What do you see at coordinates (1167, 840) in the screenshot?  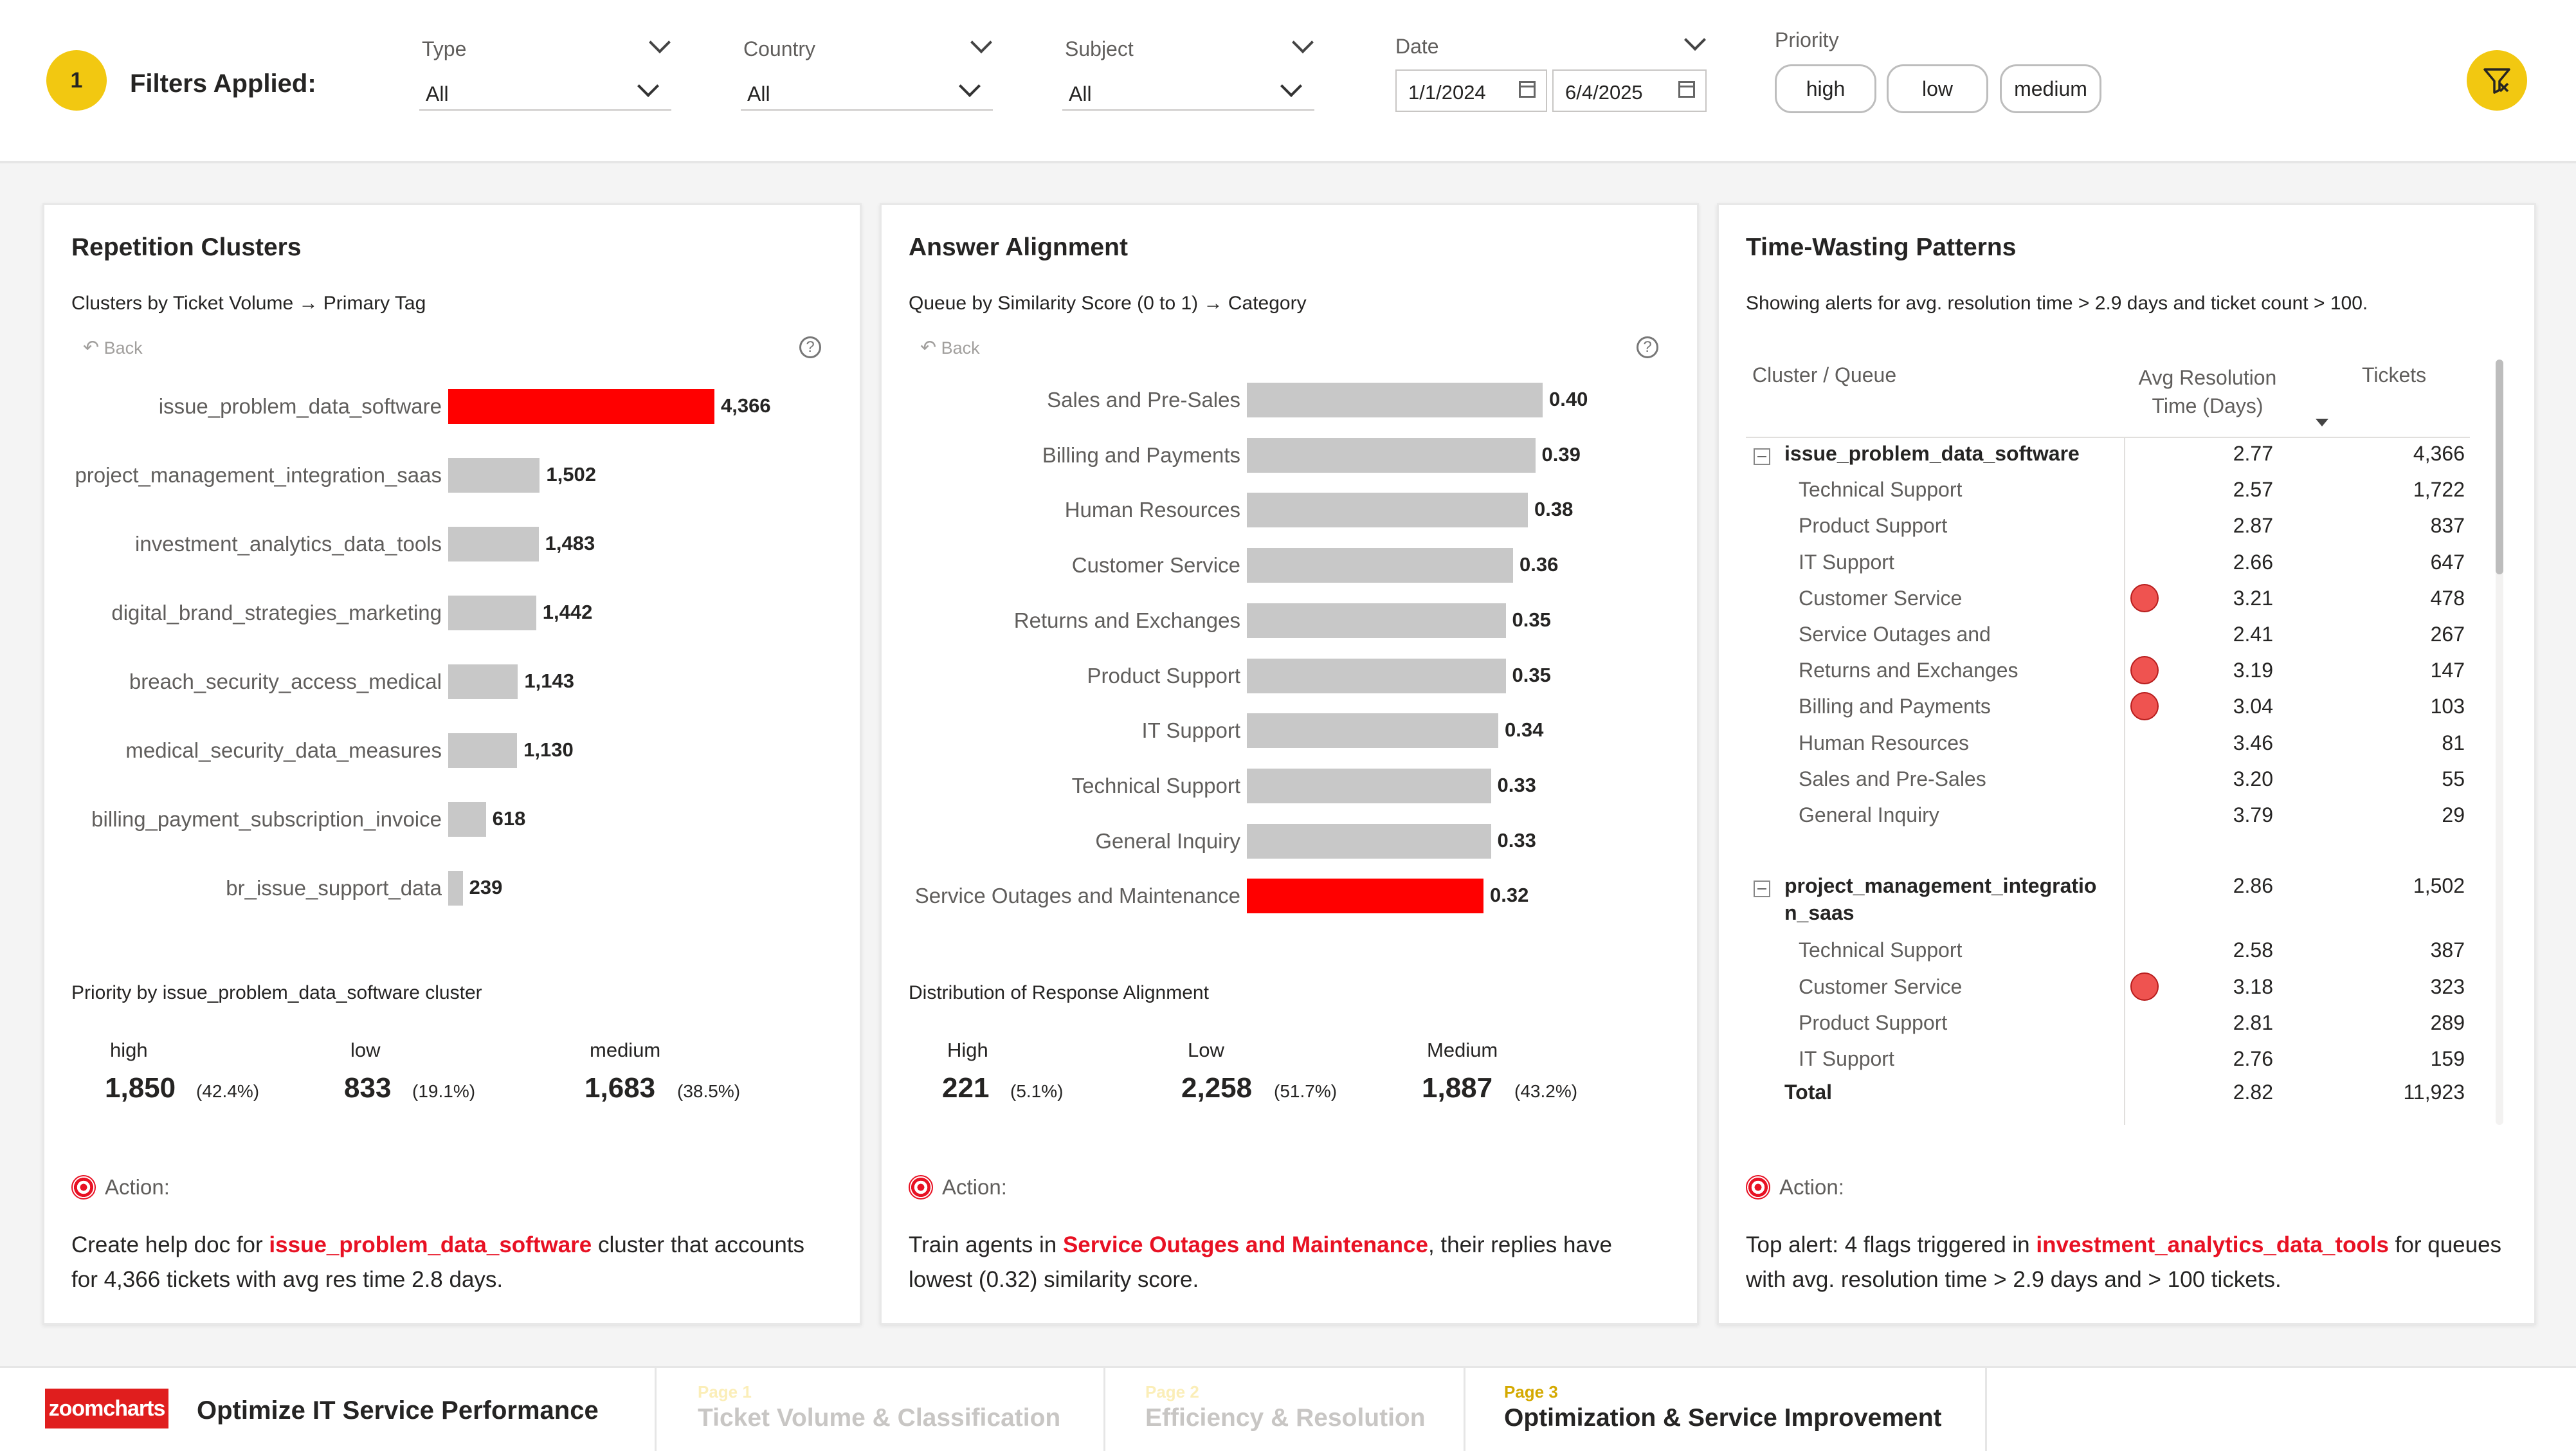 I see `bar-category-label: General Inquiry` at bounding box center [1167, 840].